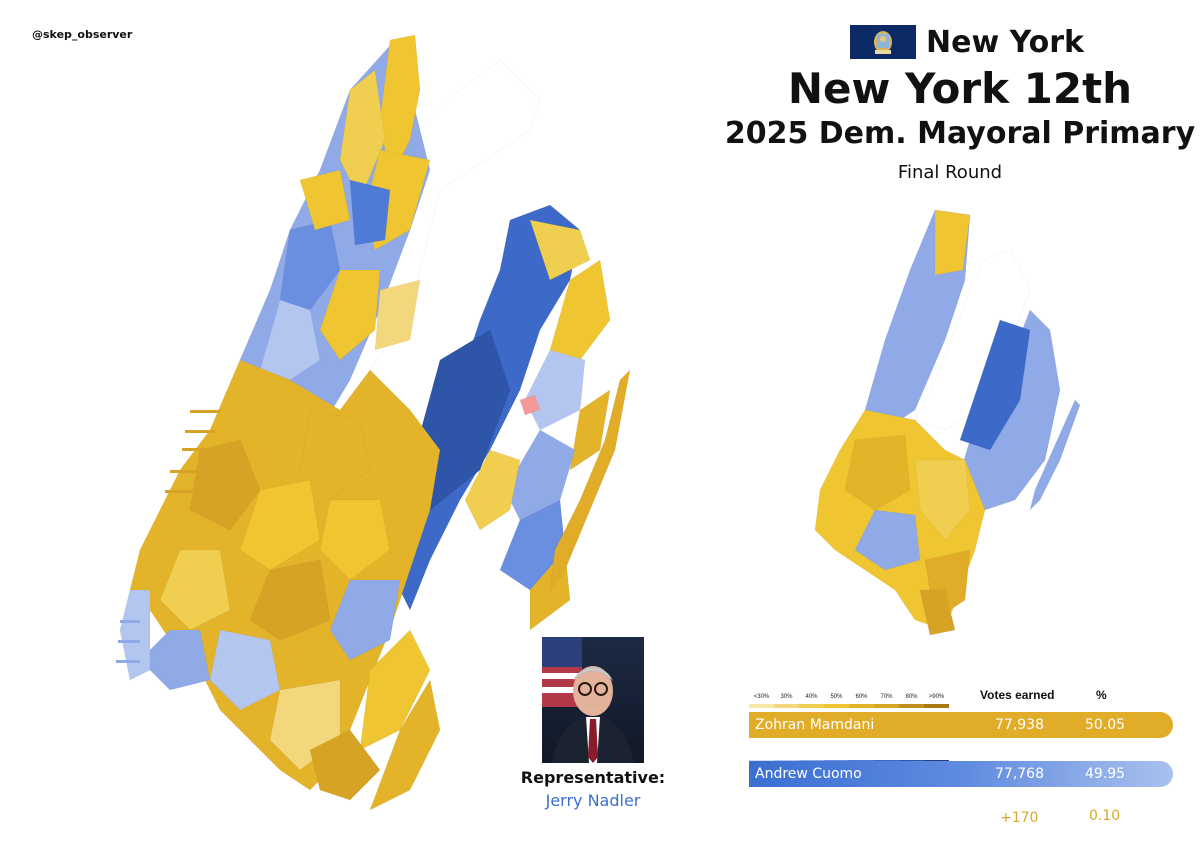 Image resolution: width=1200 pixels, height=849 pixels. Describe the element at coordinates (815, 725) in the screenshot. I see `candidate-name: Zohran Mamdani` at that location.